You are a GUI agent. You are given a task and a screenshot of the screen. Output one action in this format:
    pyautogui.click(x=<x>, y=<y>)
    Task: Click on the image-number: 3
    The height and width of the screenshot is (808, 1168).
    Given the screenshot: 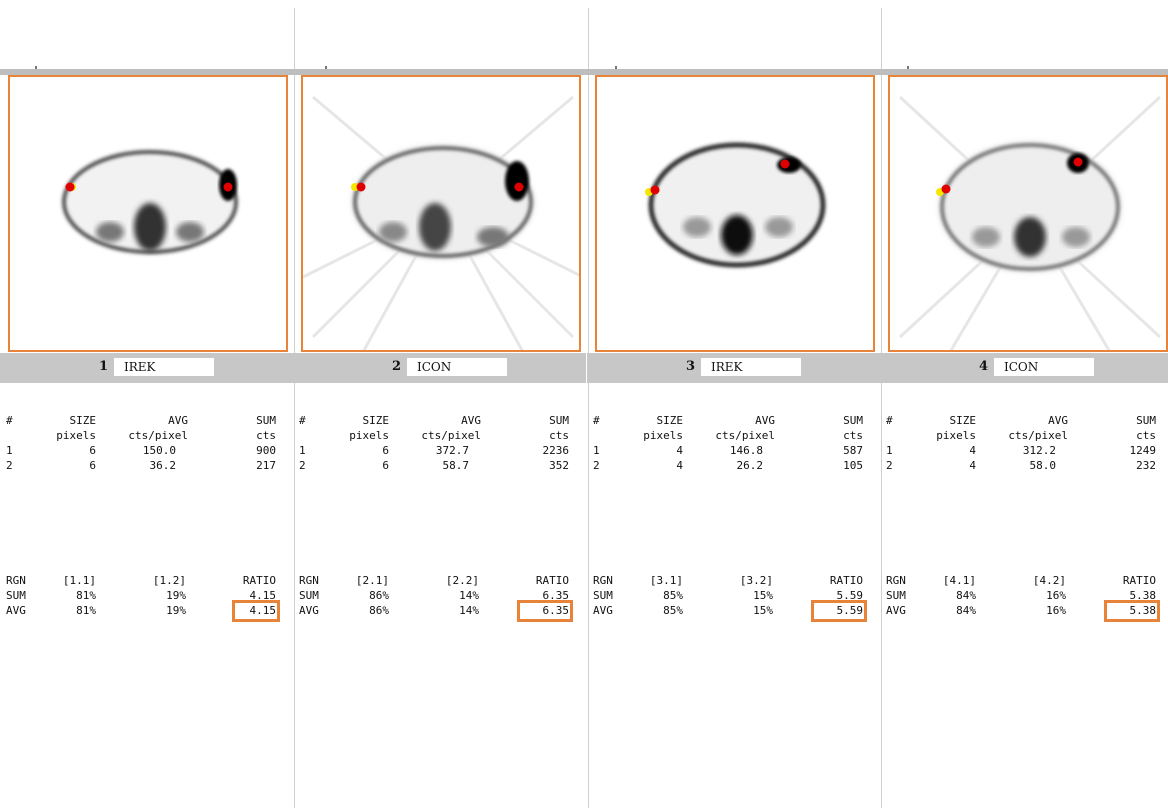 What is the action you would take?
    pyautogui.click(x=690, y=366)
    